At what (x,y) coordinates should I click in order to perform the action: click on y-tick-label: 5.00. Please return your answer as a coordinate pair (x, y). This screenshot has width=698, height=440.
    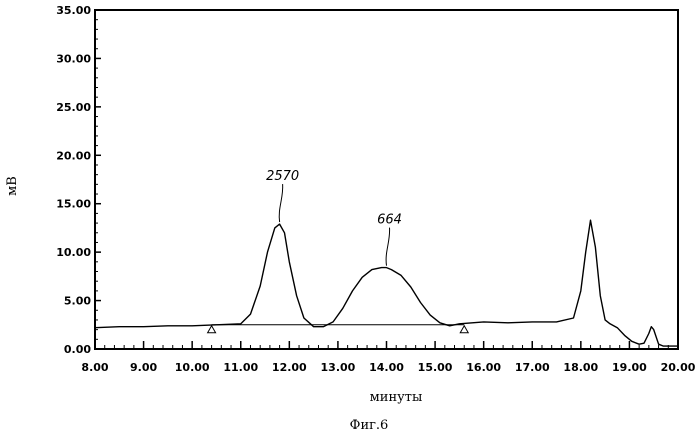
    Looking at the image, I should click on (77, 301).